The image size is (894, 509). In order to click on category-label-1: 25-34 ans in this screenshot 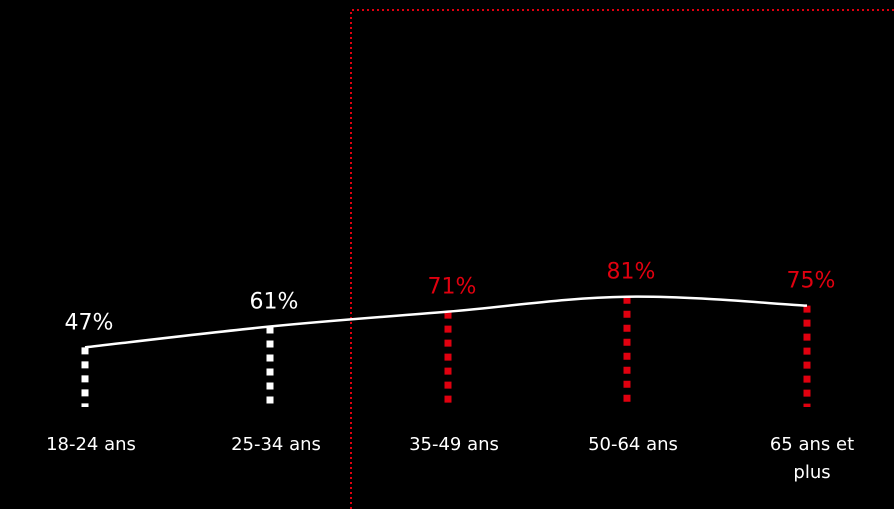, I will do `click(276, 444)`.